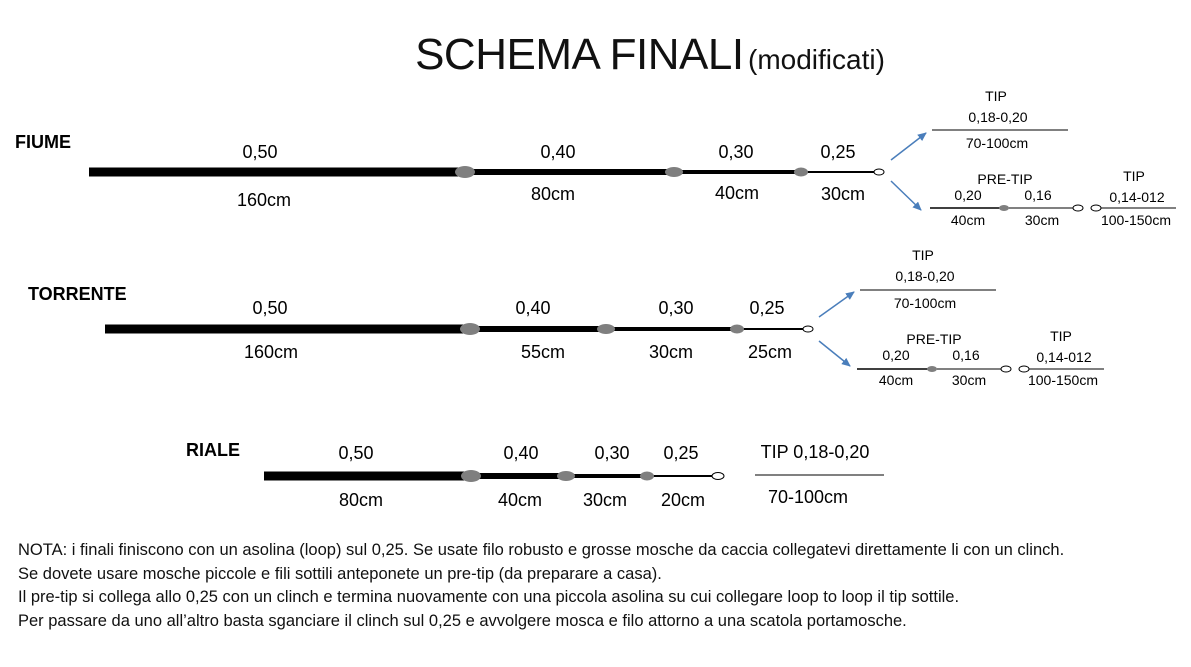  What do you see at coordinates (843, 194) in the screenshot?
I see `fiume-length-label: 30cm` at bounding box center [843, 194].